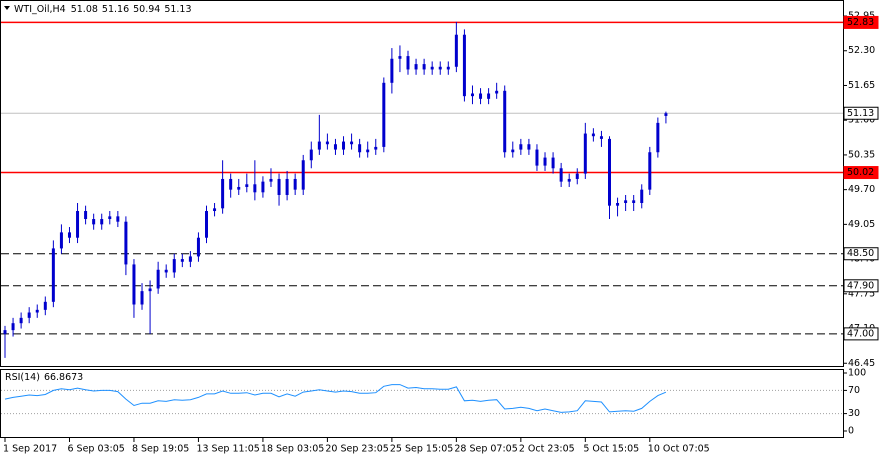 The width and height of the screenshot is (883, 459). What do you see at coordinates (421, 449) in the screenshot?
I see `x-tick-label: 25 Sep 15:05` at bounding box center [421, 449].